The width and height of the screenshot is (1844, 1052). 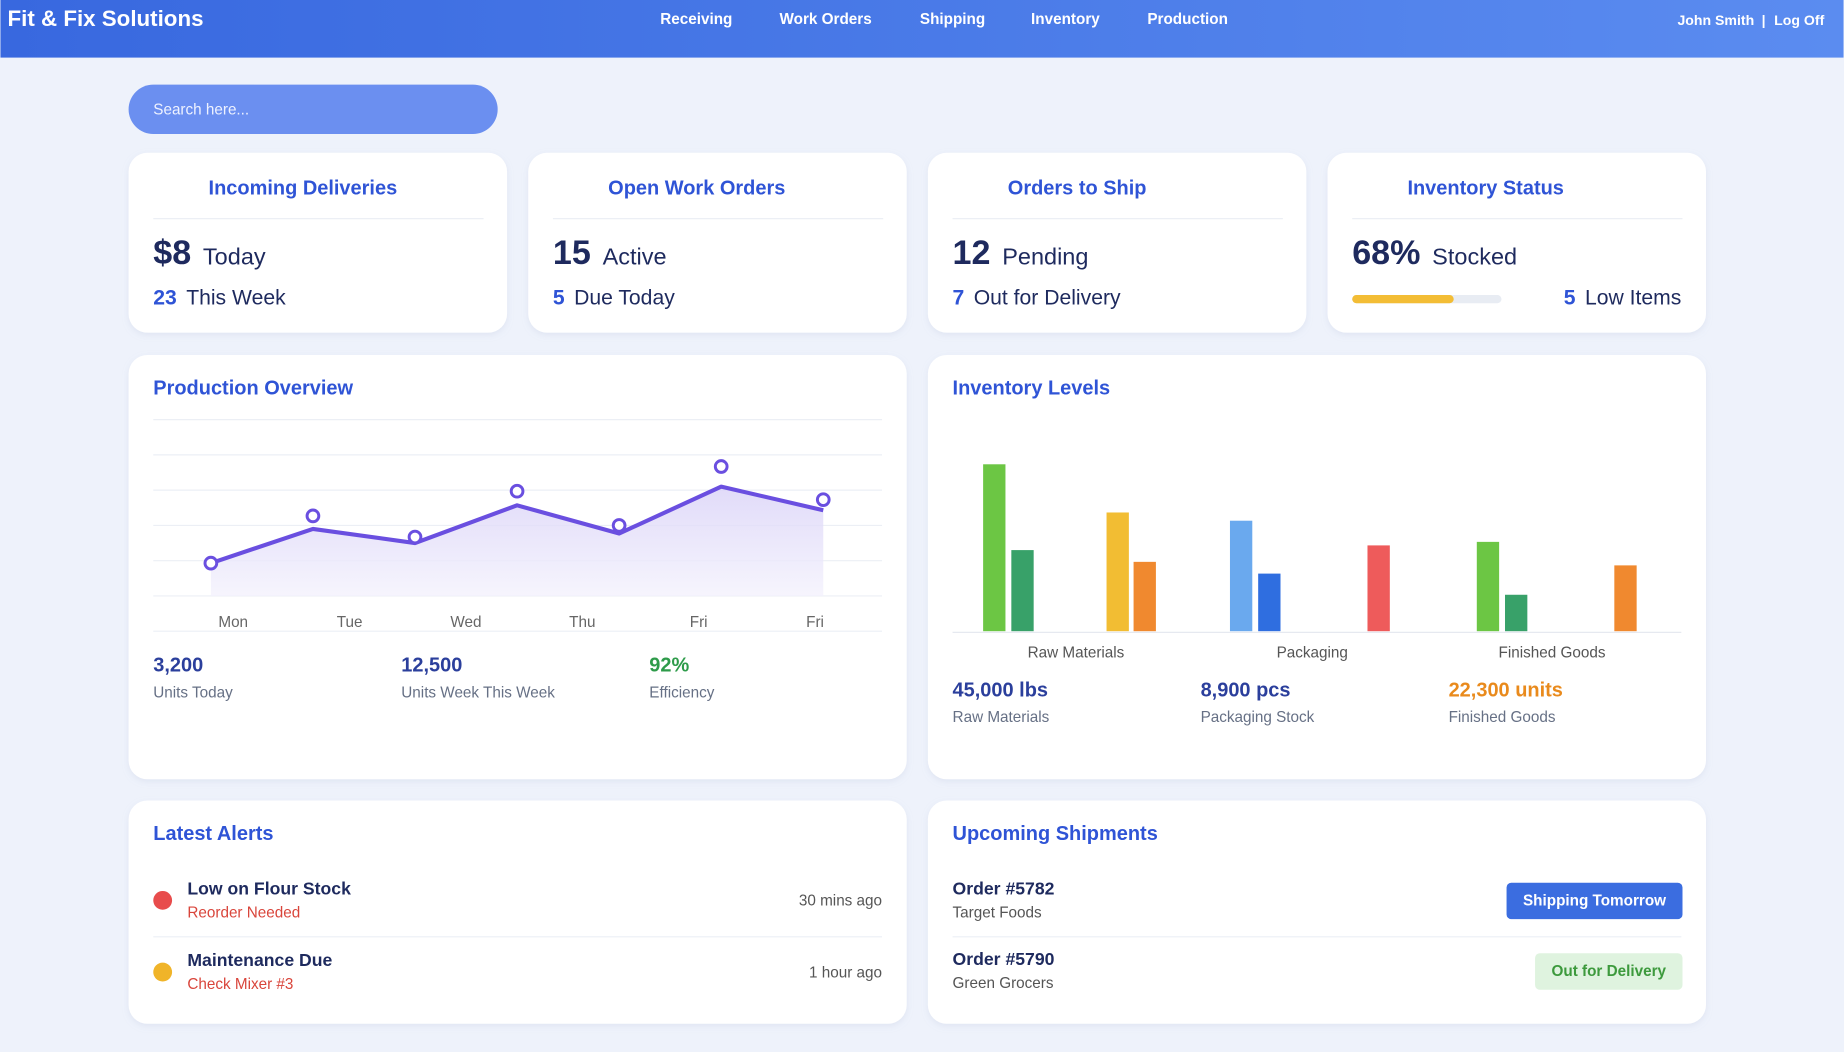 I want to click on x-tick-label: Wed, so click(x=465, y=622).